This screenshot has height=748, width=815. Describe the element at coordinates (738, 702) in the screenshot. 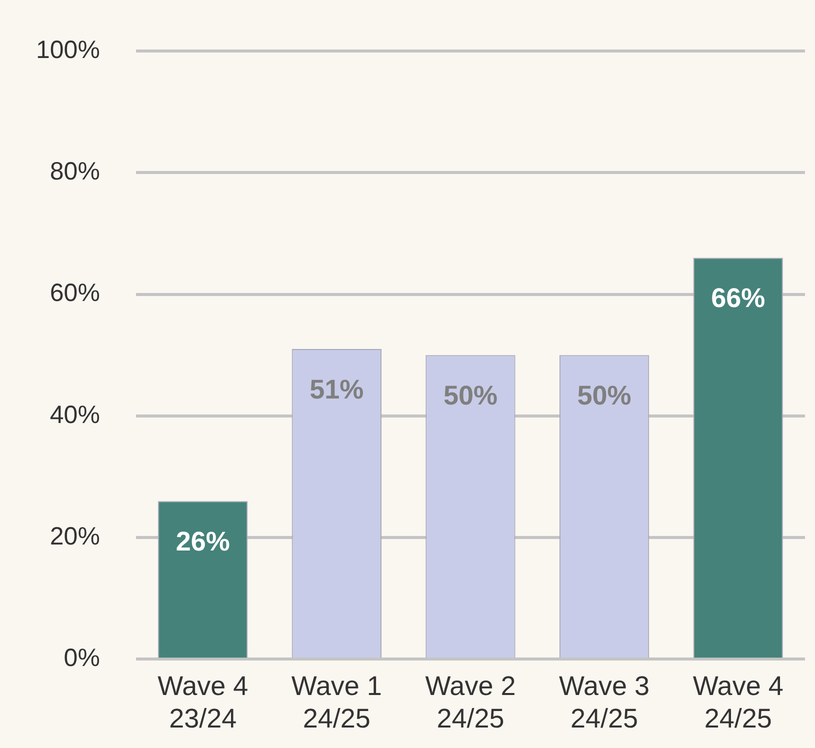

I see `x-tick-label: Wave 4 24/25` at that location.